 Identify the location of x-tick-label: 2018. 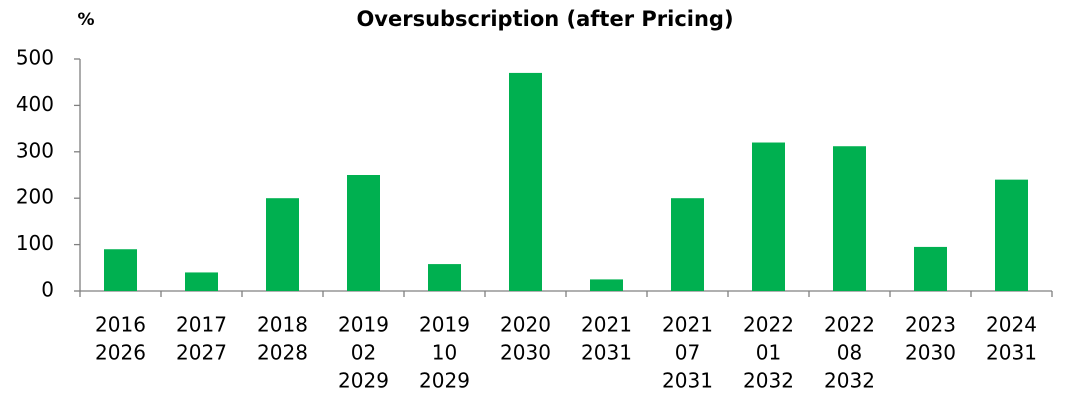
(282, 325).